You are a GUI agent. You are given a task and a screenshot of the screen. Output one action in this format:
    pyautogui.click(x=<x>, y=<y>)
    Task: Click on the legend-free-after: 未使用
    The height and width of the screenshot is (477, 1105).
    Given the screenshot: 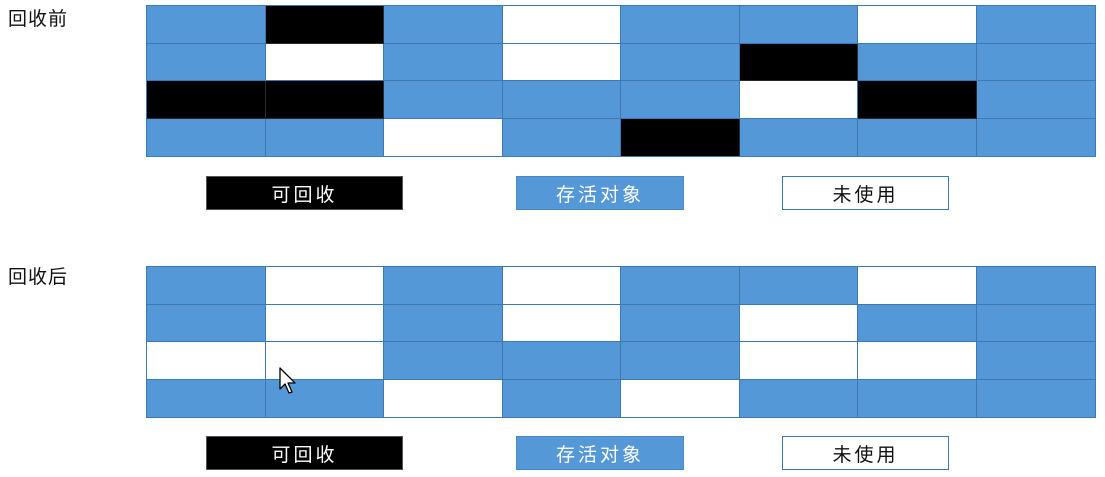 What is the action you would take?
    pyautogui.click(x=865, y=453)
    